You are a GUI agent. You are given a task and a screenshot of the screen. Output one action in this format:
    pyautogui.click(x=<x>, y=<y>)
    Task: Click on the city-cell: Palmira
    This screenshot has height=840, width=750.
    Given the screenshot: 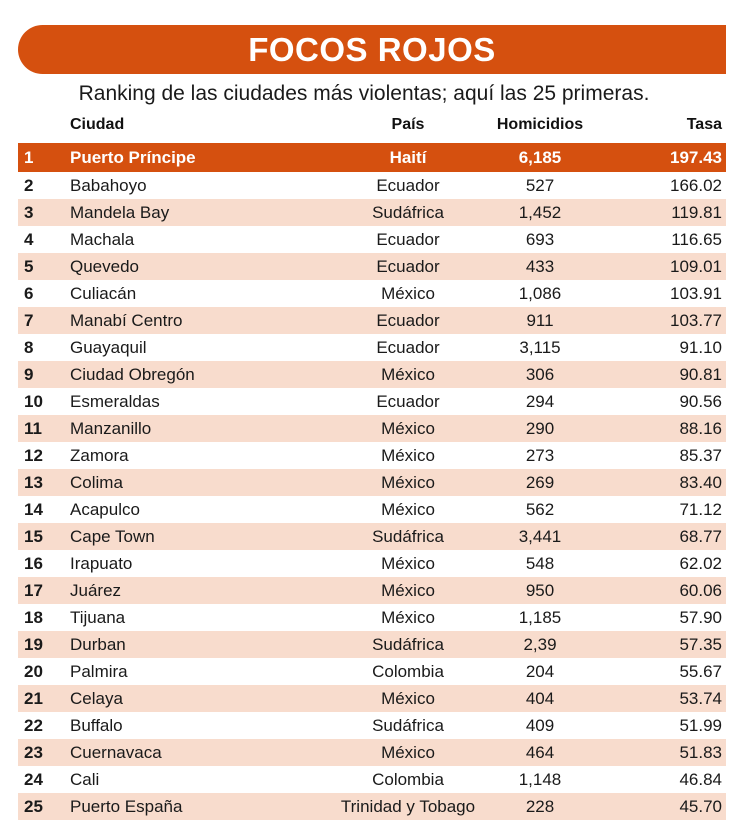 What is the action you would take?
    pyautogui.click(x=99, y=671)
    